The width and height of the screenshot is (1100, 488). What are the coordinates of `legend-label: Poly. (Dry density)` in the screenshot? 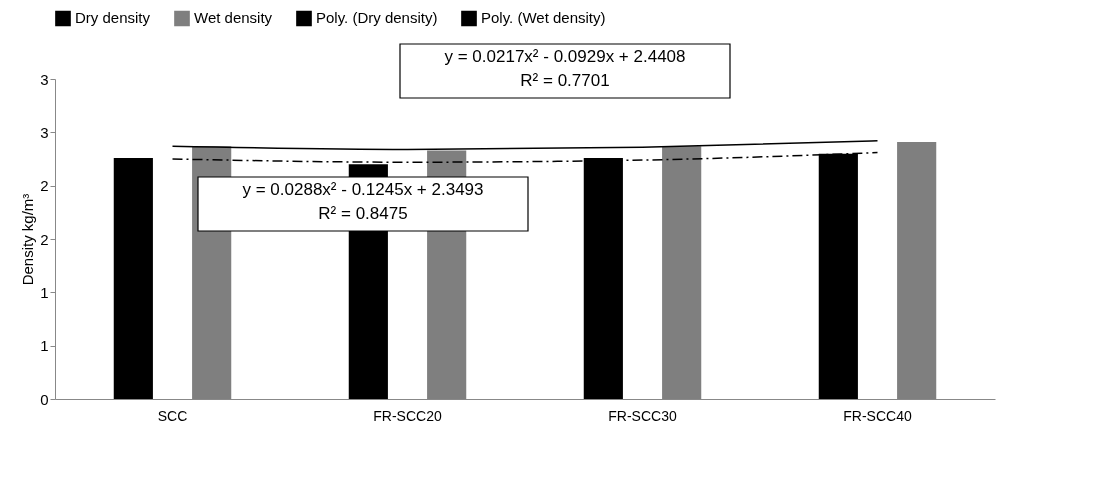 It's located at (377, 18).